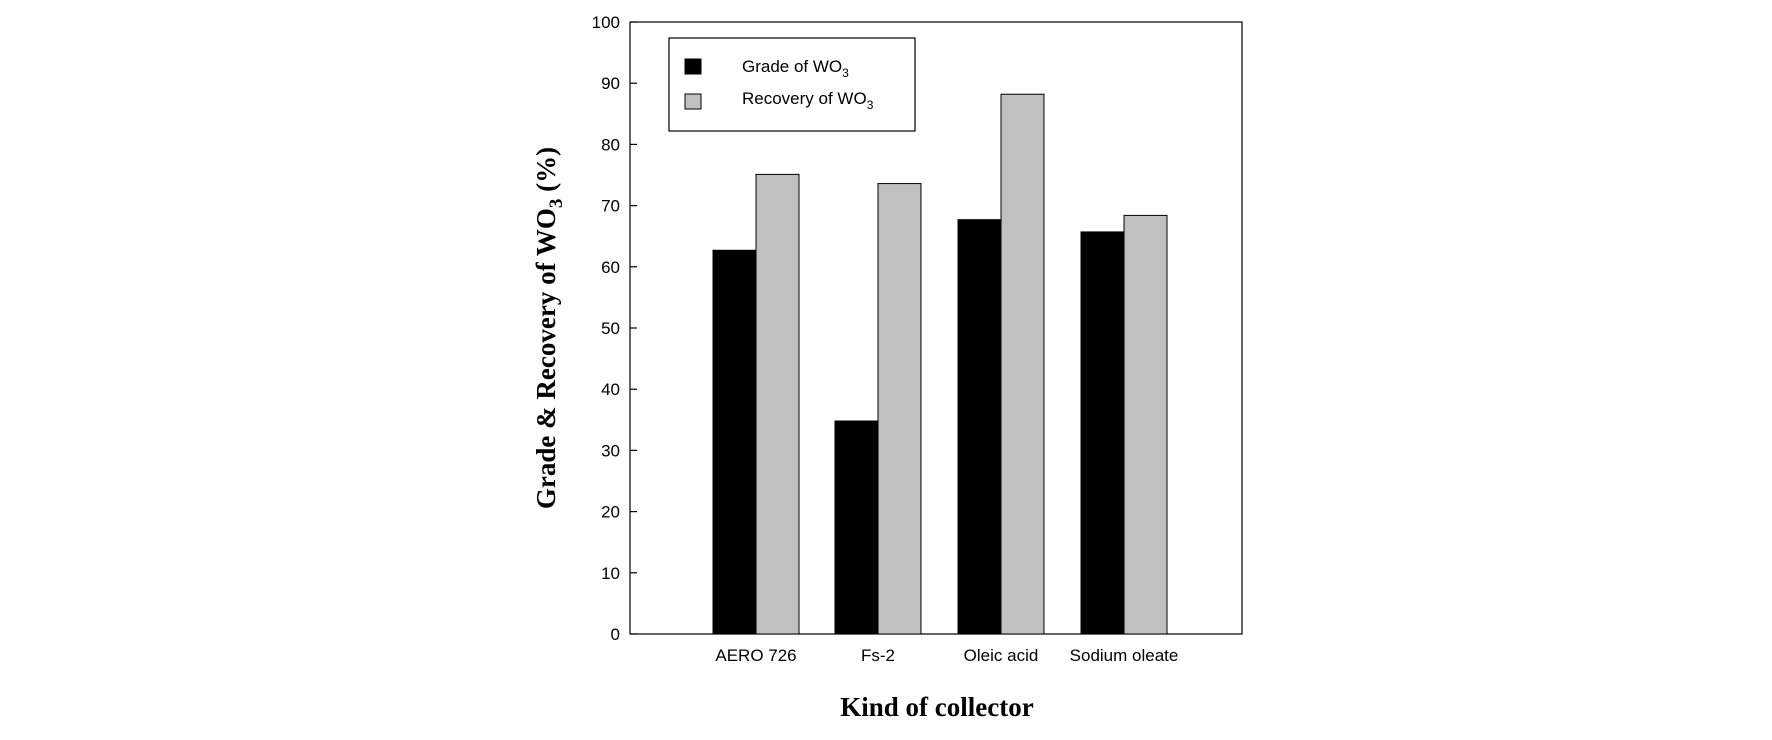 The height and width of the screenshot is (740, 1772). I want to click on y-tick-label: 90, so click(610, 83).